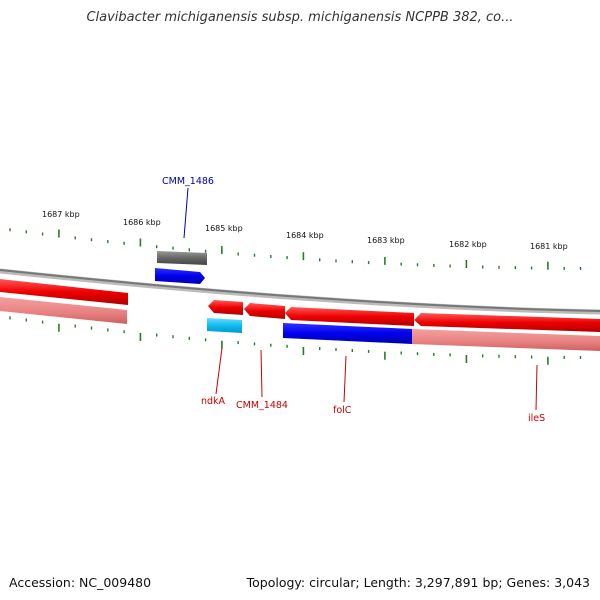  What do you see at coordinates (63, 310) in the screenshot?
I see `gene-left-pink` at bounding box center [63, 310].